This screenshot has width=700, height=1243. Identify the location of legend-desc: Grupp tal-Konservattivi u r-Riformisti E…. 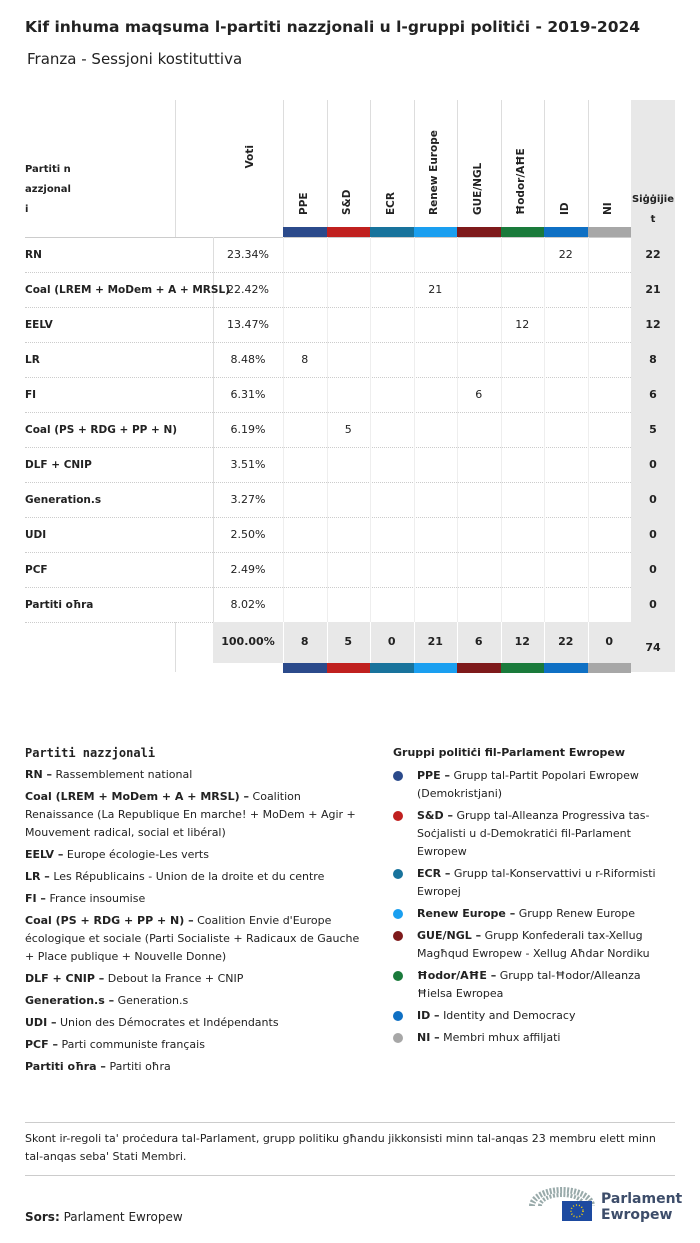
(536, 882).